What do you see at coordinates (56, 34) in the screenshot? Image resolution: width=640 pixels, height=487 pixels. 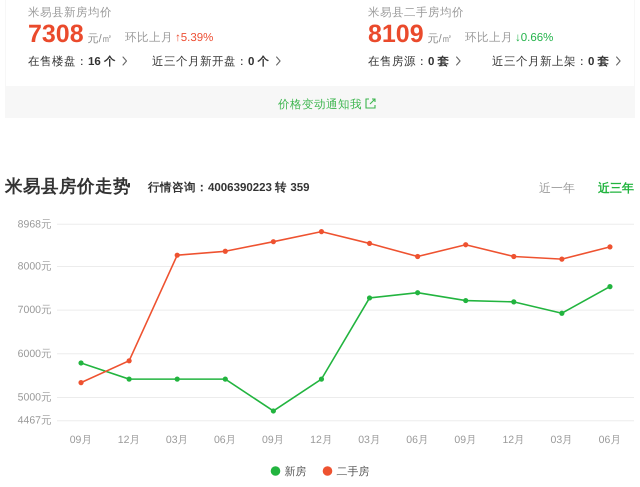 I see `text: 7308` at bounding box center [56, 34].